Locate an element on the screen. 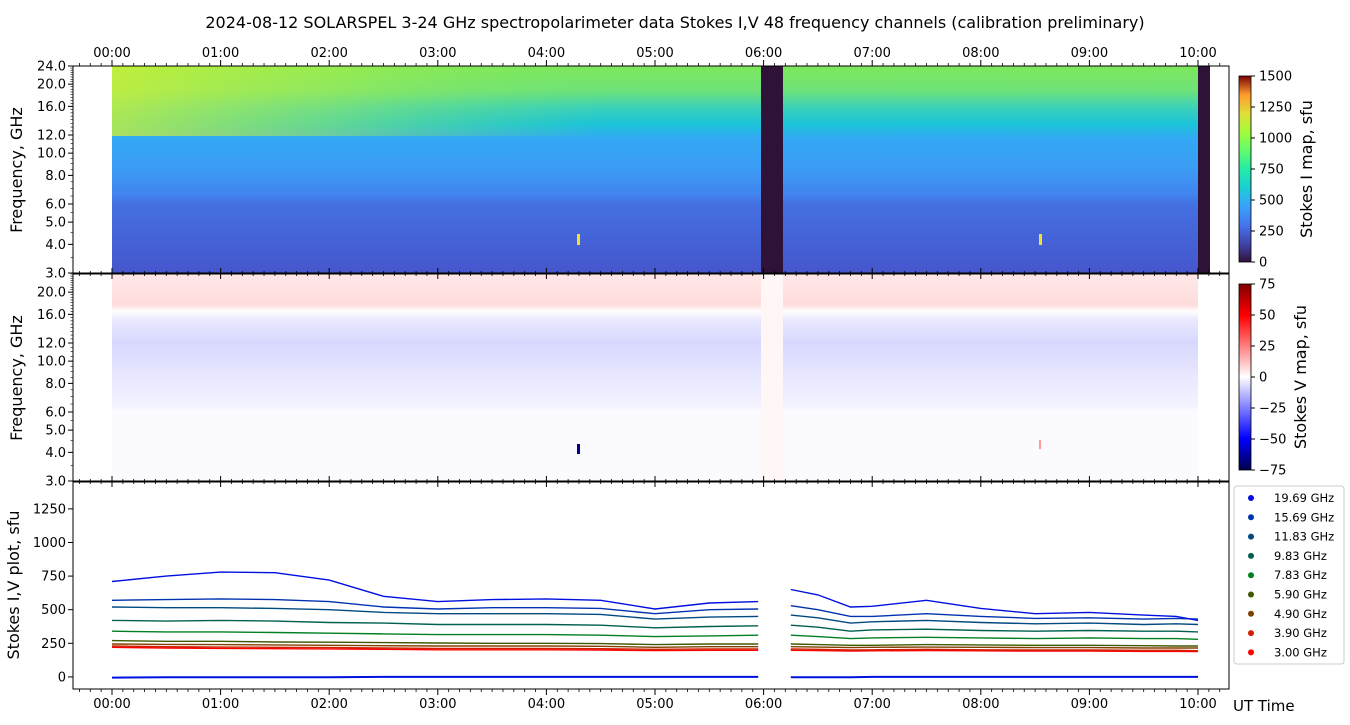  stokes-v-colorbar-tick-label: 0 is located at coordinates (1263, 378).